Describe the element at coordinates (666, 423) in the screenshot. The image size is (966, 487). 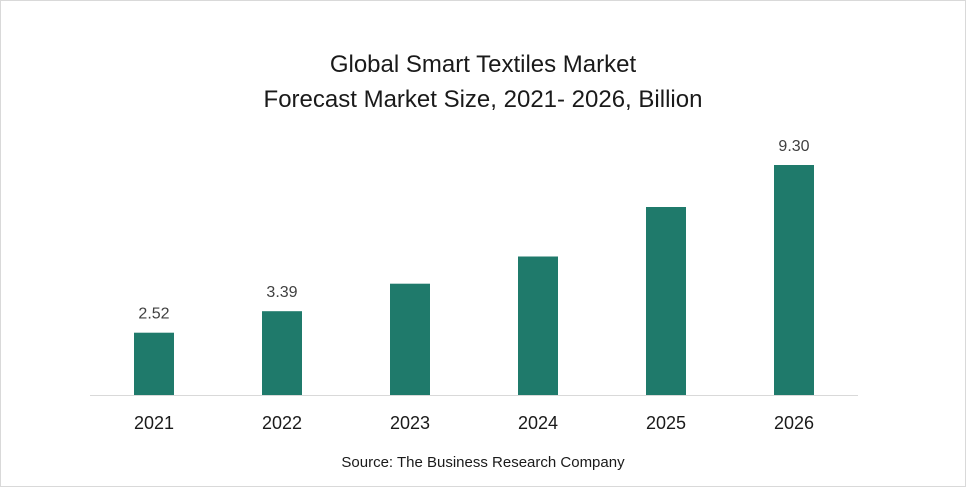
I see `x-tick-label-2025: 2025` at that location.